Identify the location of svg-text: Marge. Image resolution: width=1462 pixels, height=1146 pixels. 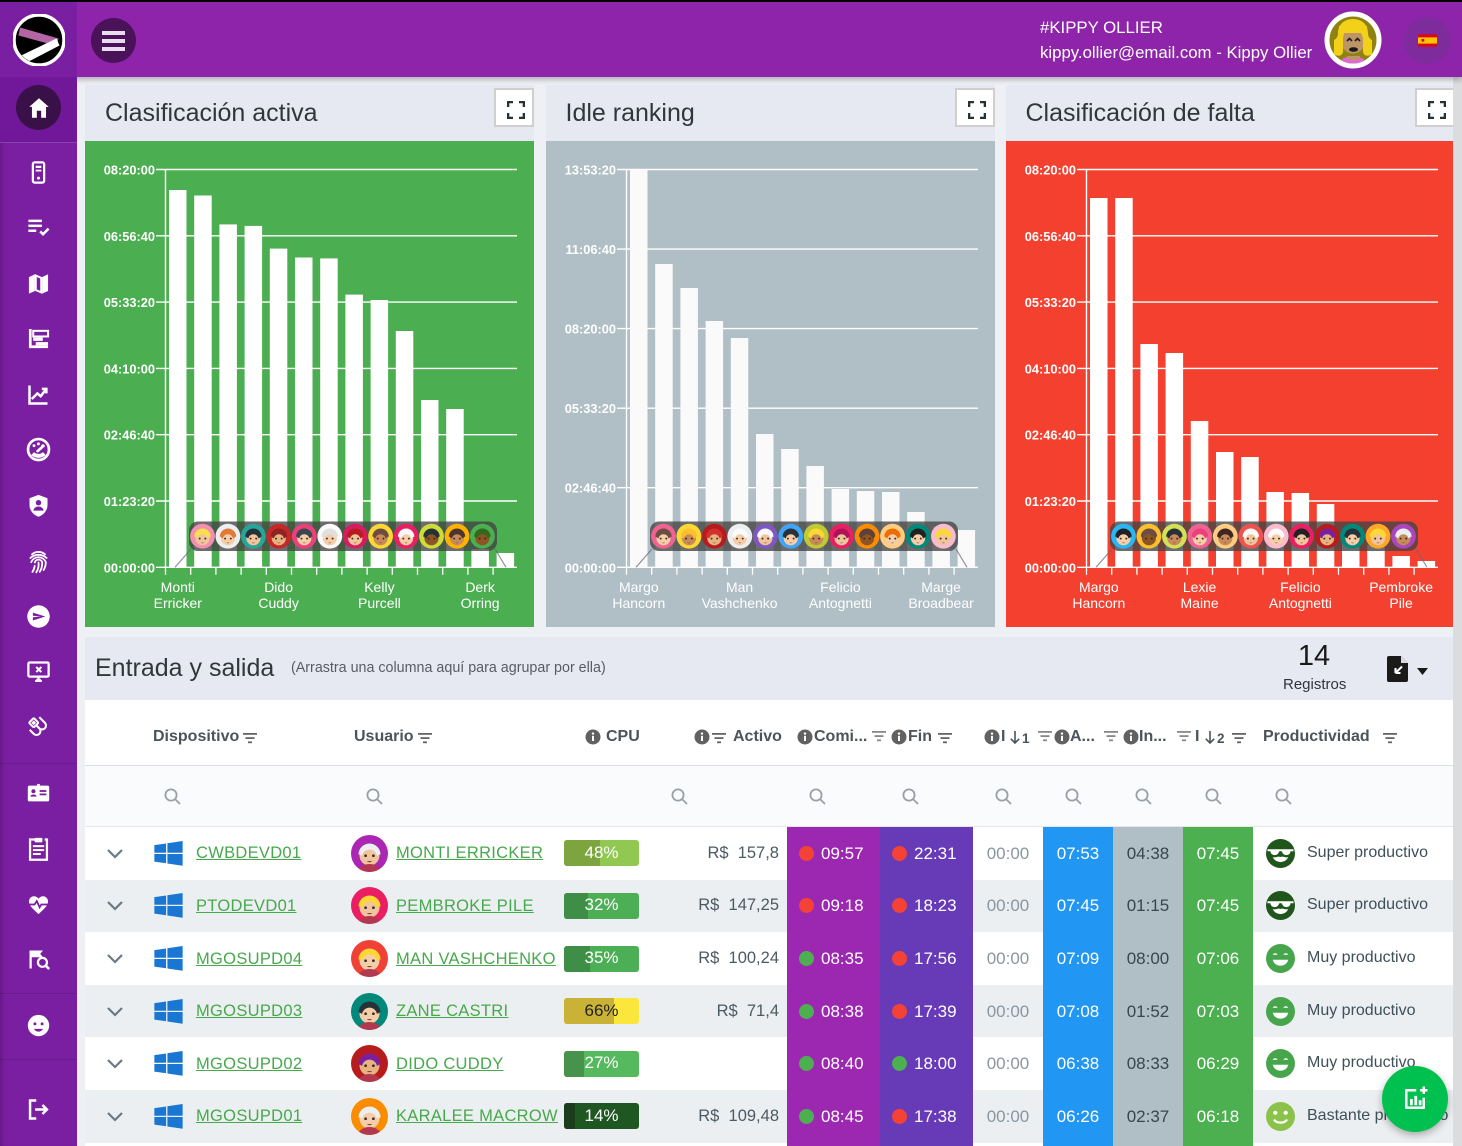
(941, 587).